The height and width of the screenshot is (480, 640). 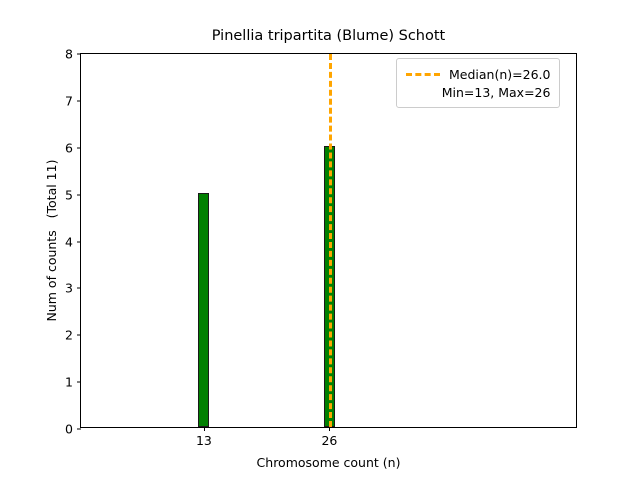 I want to click on x-axis-label: Chromosome count (n), so click(x=328, y=462).